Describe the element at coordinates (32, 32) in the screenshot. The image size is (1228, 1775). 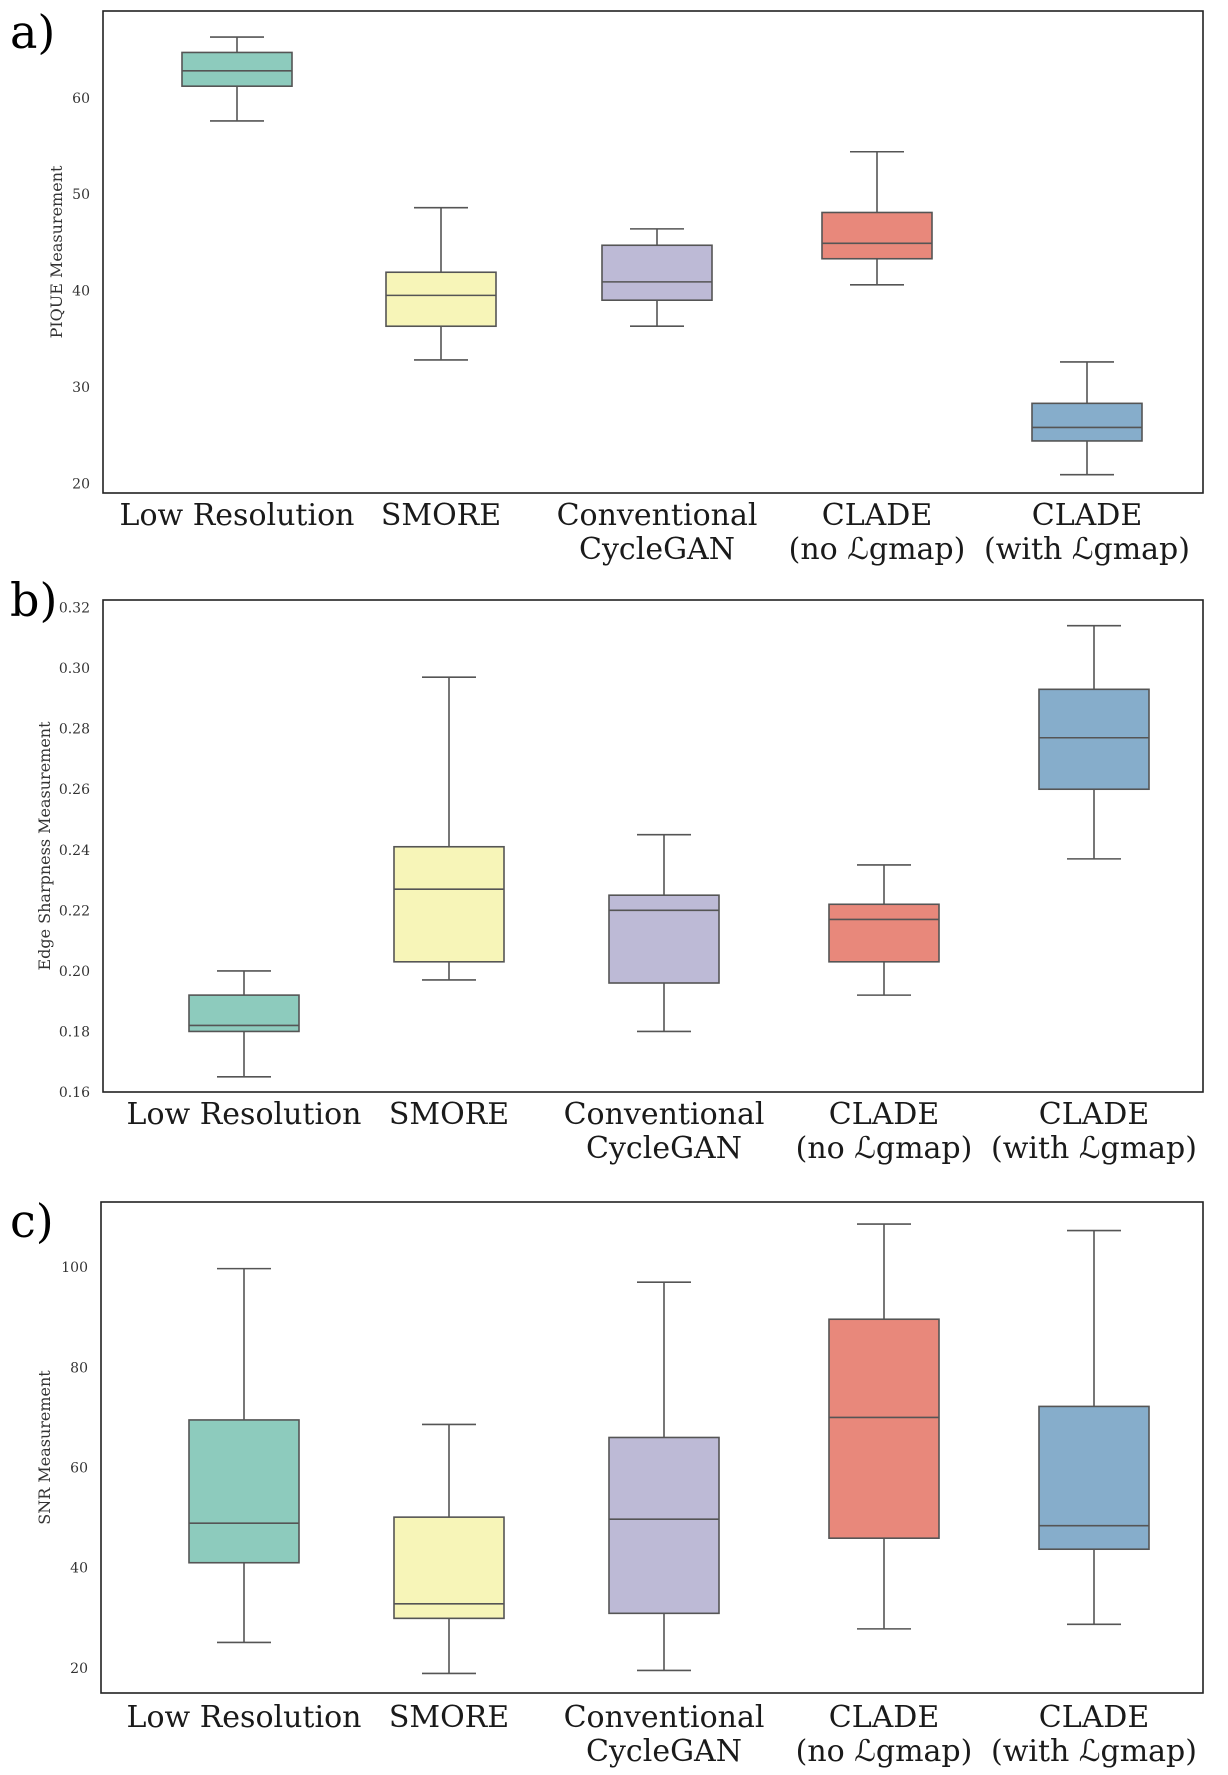
I see `panel-label: a)` at that location.